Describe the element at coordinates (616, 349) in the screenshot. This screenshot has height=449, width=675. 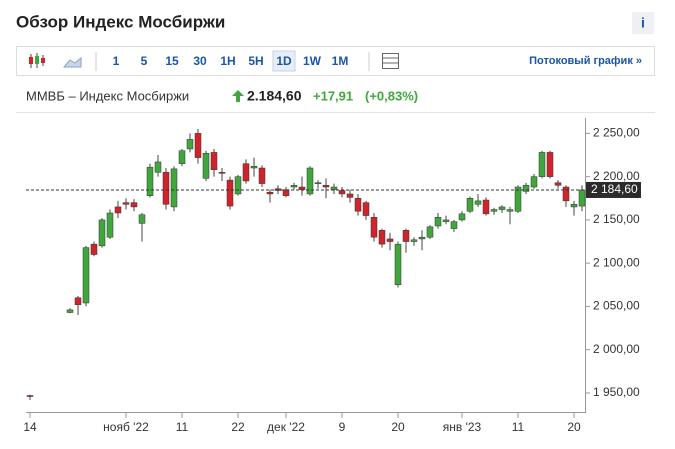
I see `y-tick-label: 2 000,00` at that location.